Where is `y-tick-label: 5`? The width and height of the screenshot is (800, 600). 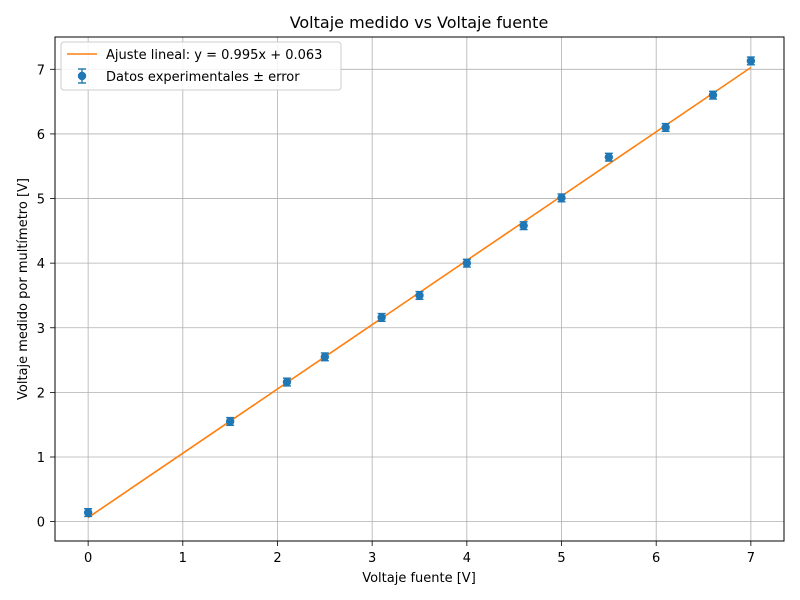
y-tick-label: 5 is located at coordinates (41, 200).